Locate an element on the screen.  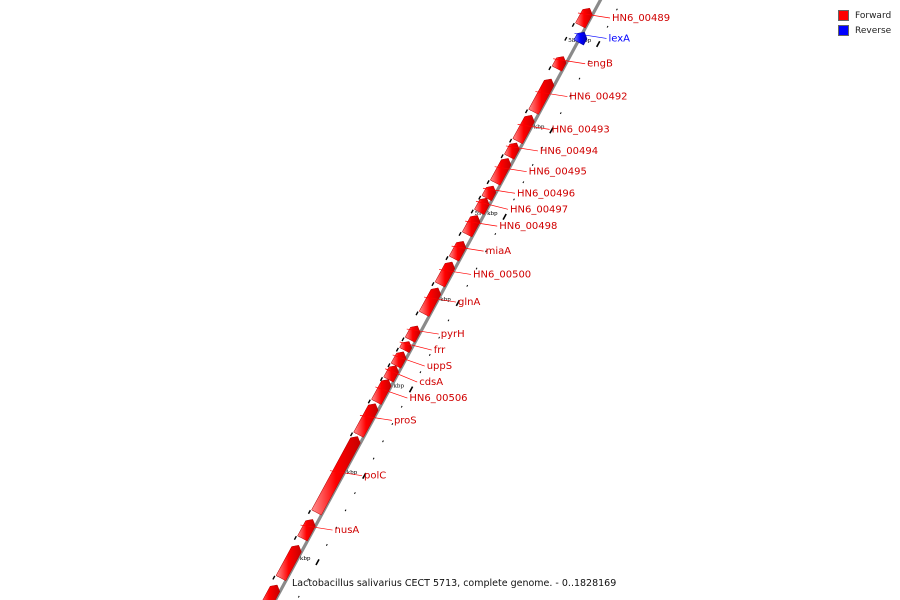
gene-label: nusA is located at coordinates (347, 530).